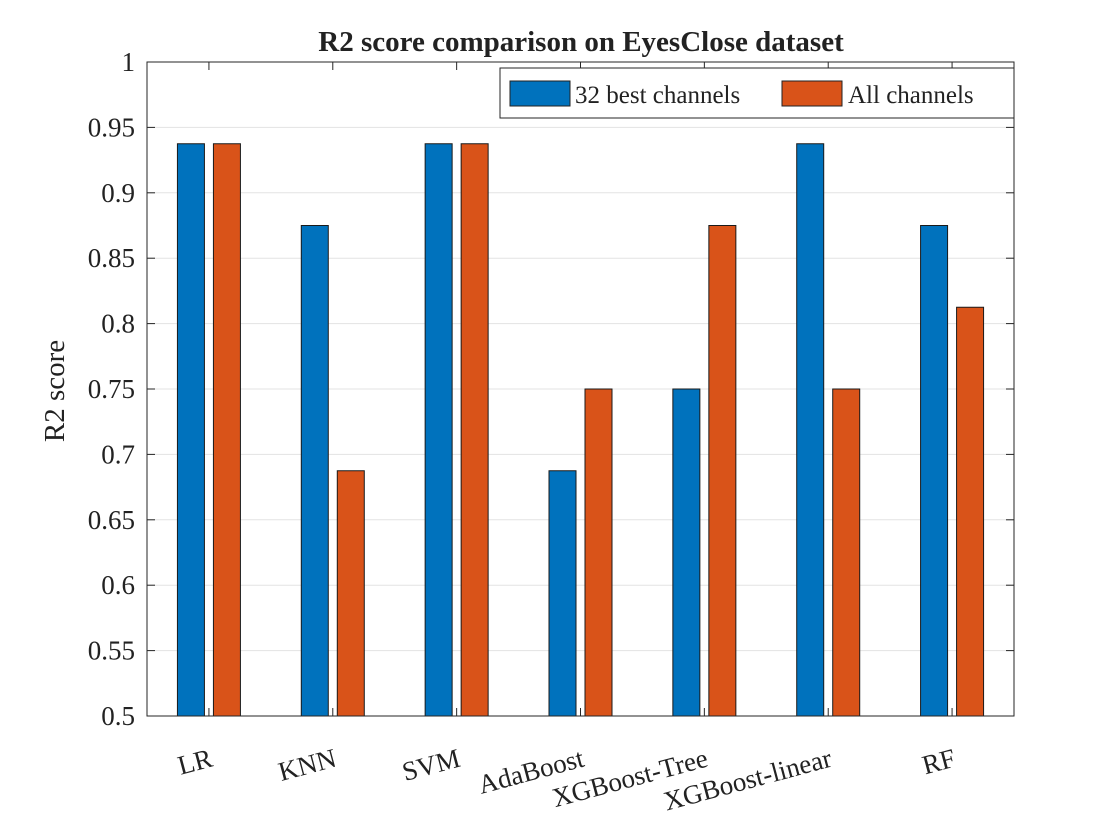 The image size is (1120, 840). Describe the element at coordinates (686, 552) in the screenshot. I see `bar-xgboost-tree-32-best-channels` at that location.